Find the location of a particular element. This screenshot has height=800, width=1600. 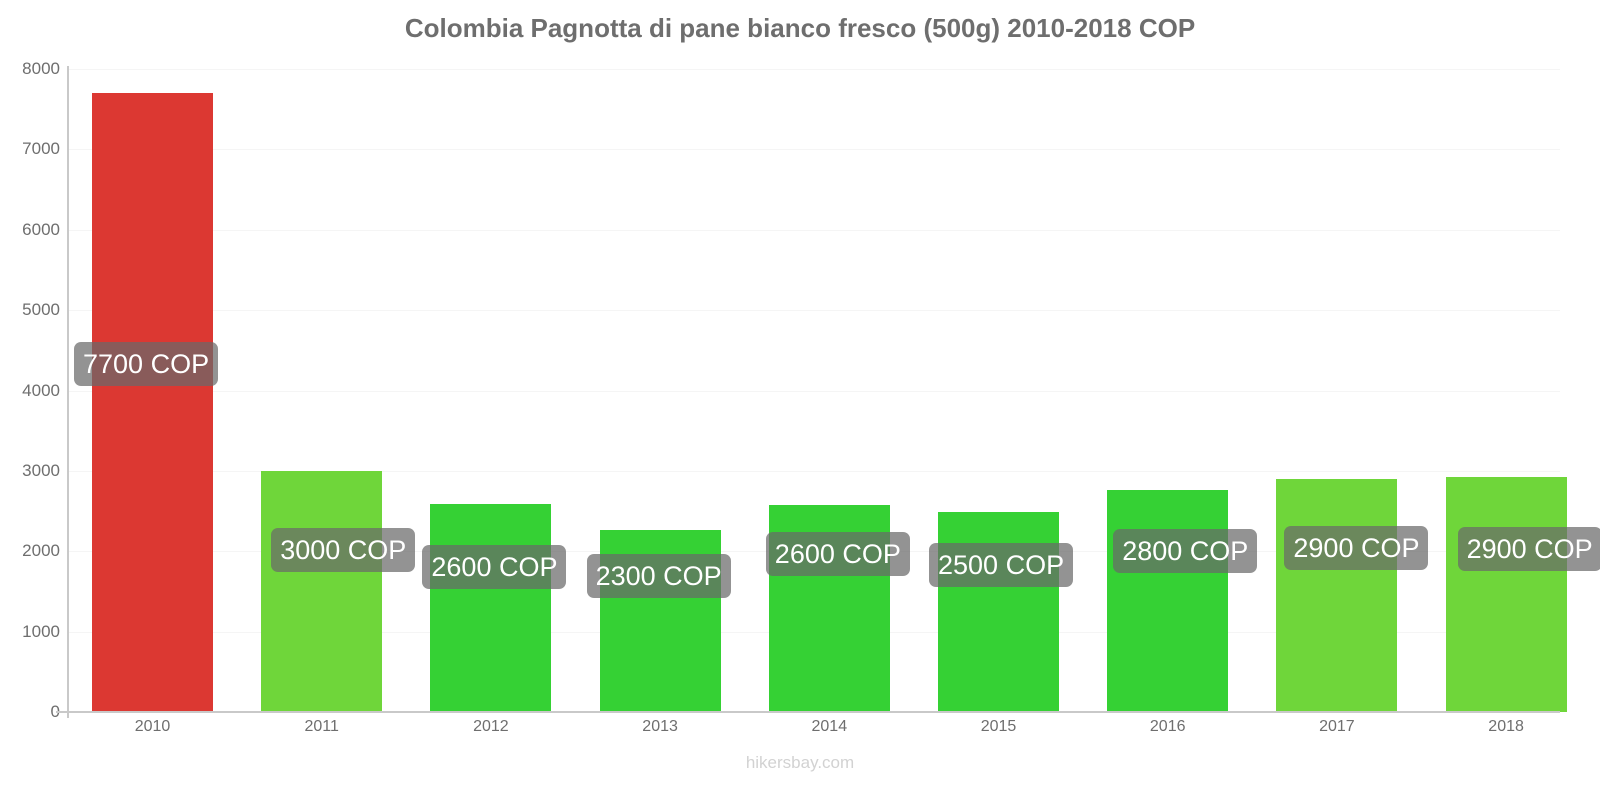

y-axis-tick-label: 1000 is located at coordinates (41, 631).